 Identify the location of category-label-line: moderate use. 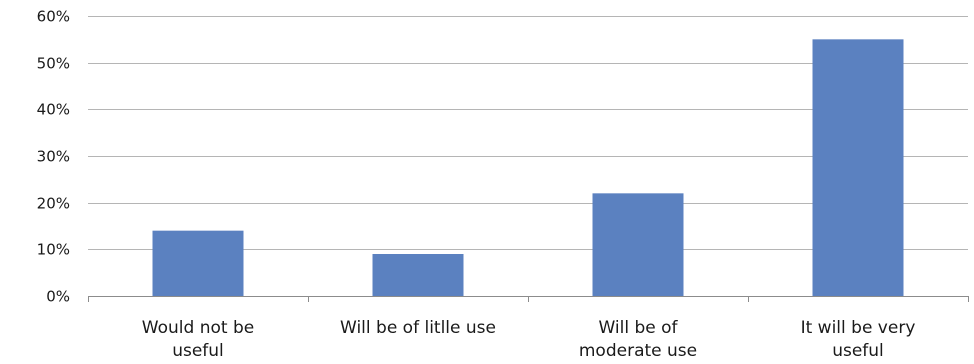
(638, 351).